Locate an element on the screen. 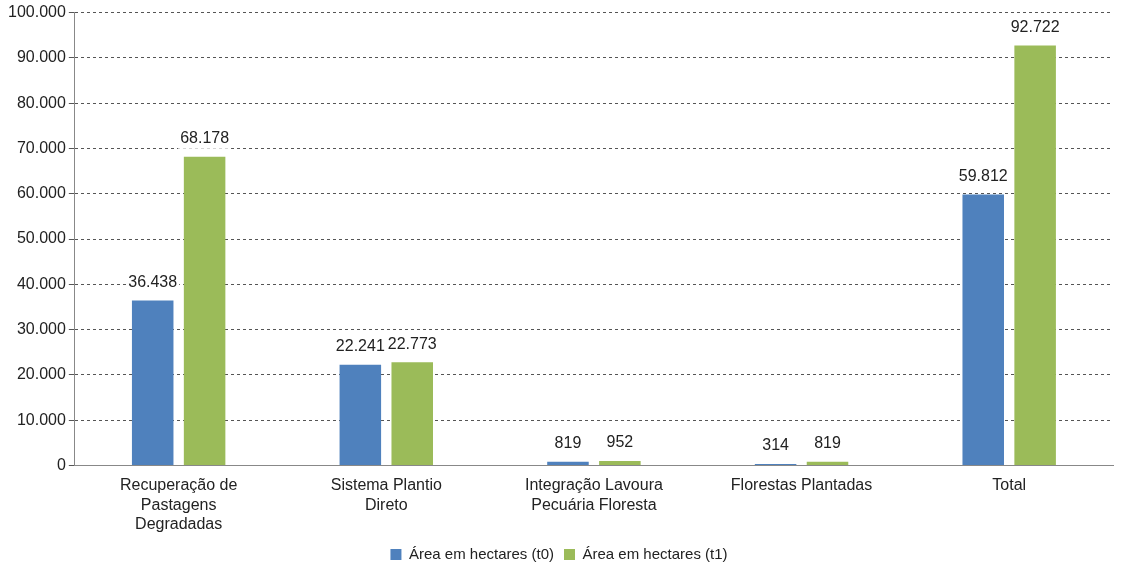  y-tick-label: 30.000 is located at coordinates (41, 328).